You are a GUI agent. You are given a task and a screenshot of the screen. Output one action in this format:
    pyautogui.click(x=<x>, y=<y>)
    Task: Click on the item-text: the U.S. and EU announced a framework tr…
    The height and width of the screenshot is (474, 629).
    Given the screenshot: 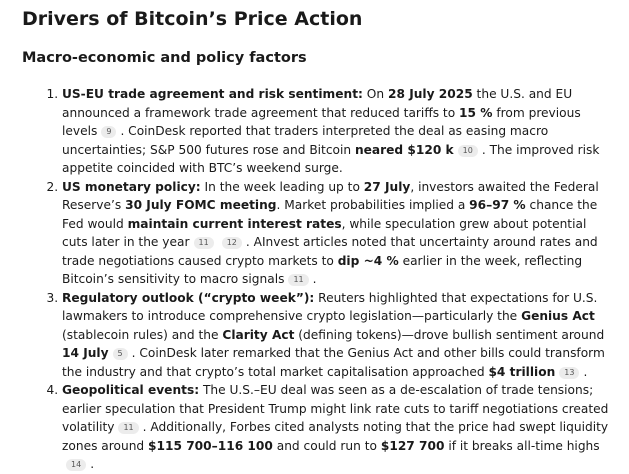 What is the action you would take?
    pyautogui.click(x=317, y=103)
    